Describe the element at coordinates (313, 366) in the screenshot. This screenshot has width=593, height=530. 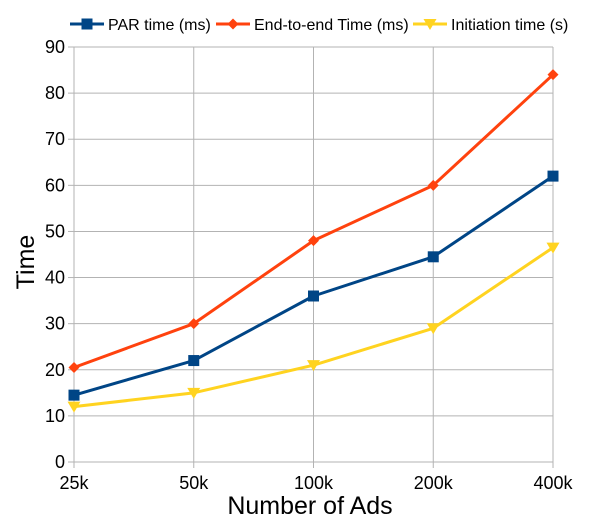
I see `series-3-point-100k` at that location.